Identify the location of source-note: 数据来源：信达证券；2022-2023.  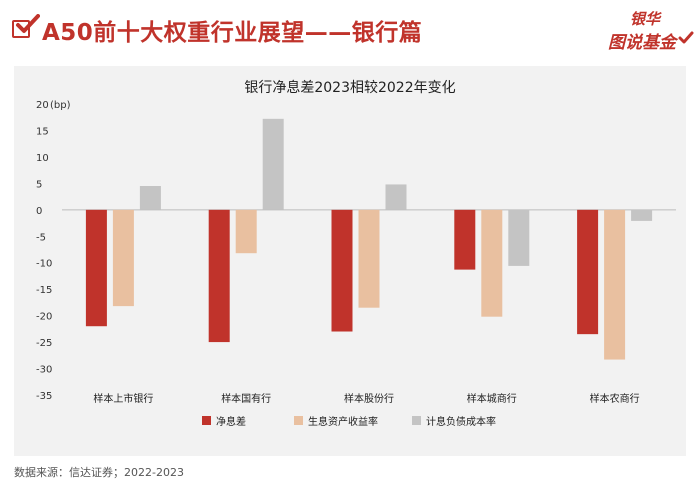
(99, 472).